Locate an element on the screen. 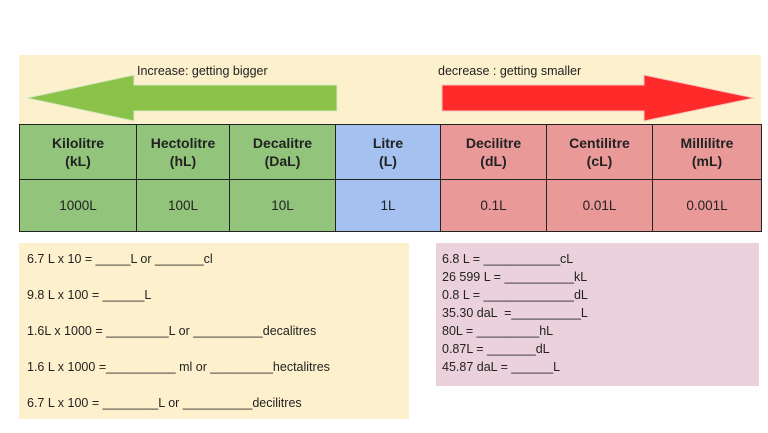 This screenshot has width=768, height=433. question-line: 26 599 L = __________kL is located at coordinates (515, 277).